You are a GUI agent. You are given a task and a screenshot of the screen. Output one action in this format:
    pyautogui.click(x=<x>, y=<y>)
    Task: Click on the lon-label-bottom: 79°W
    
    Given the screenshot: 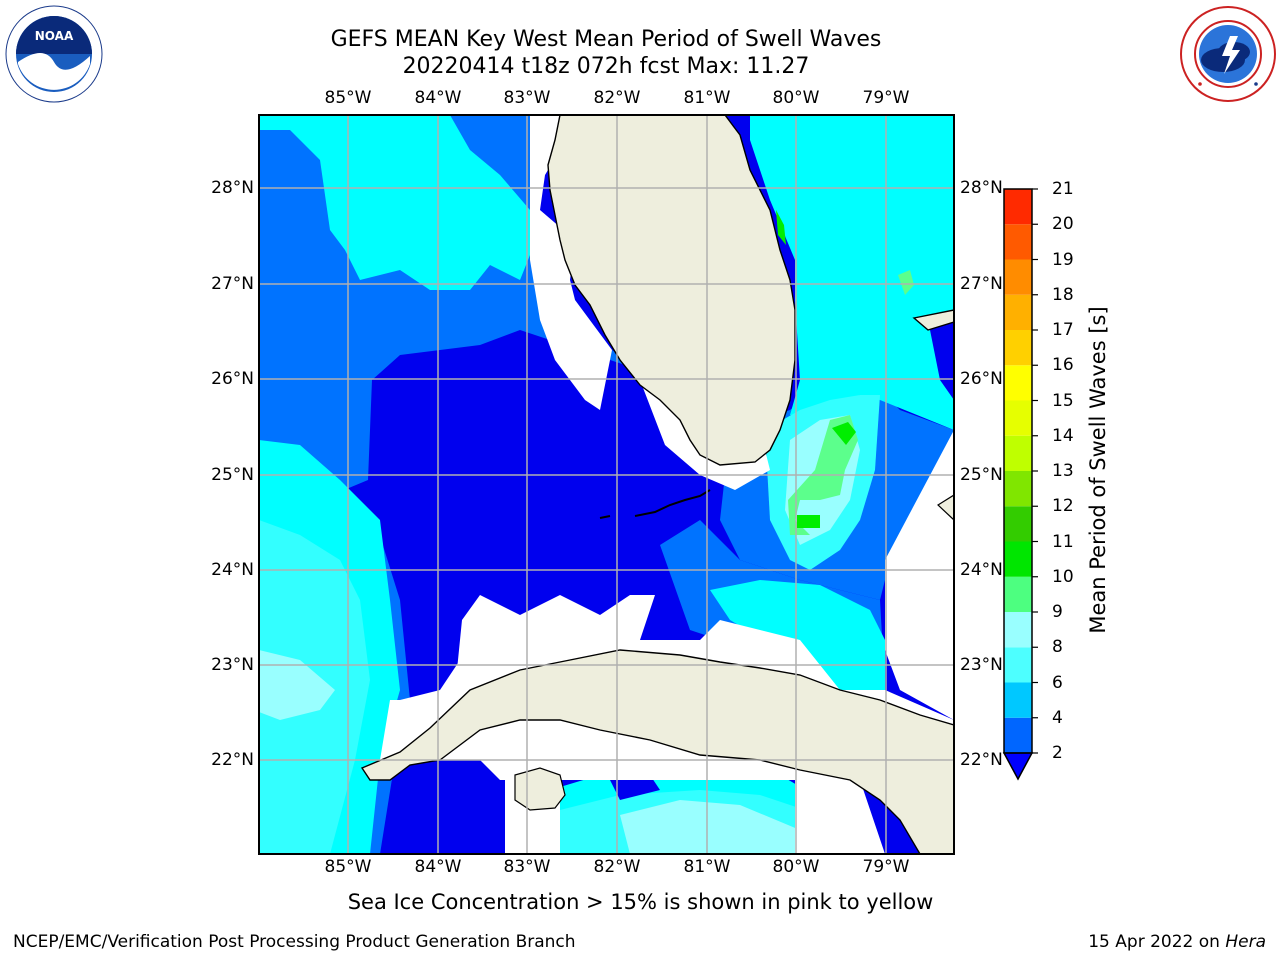 What is the action you would take?
    pyautogui.click(x=886, y=867)
    